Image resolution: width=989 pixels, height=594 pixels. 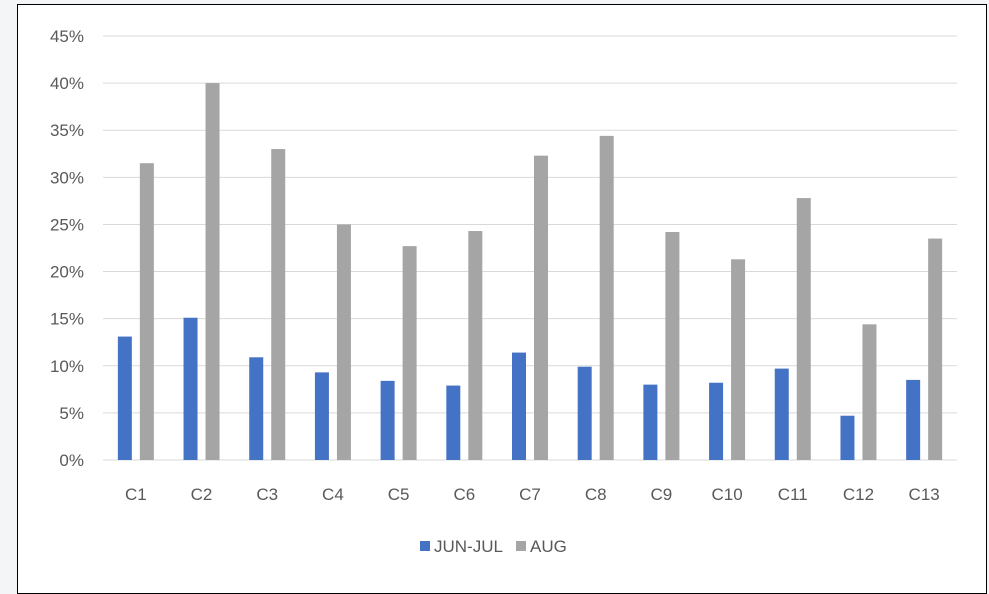 What do you see at coordinates (716, 421) in the screenshot?
I see `bar-jun-jul-c10` at bounding box center [716, 421].